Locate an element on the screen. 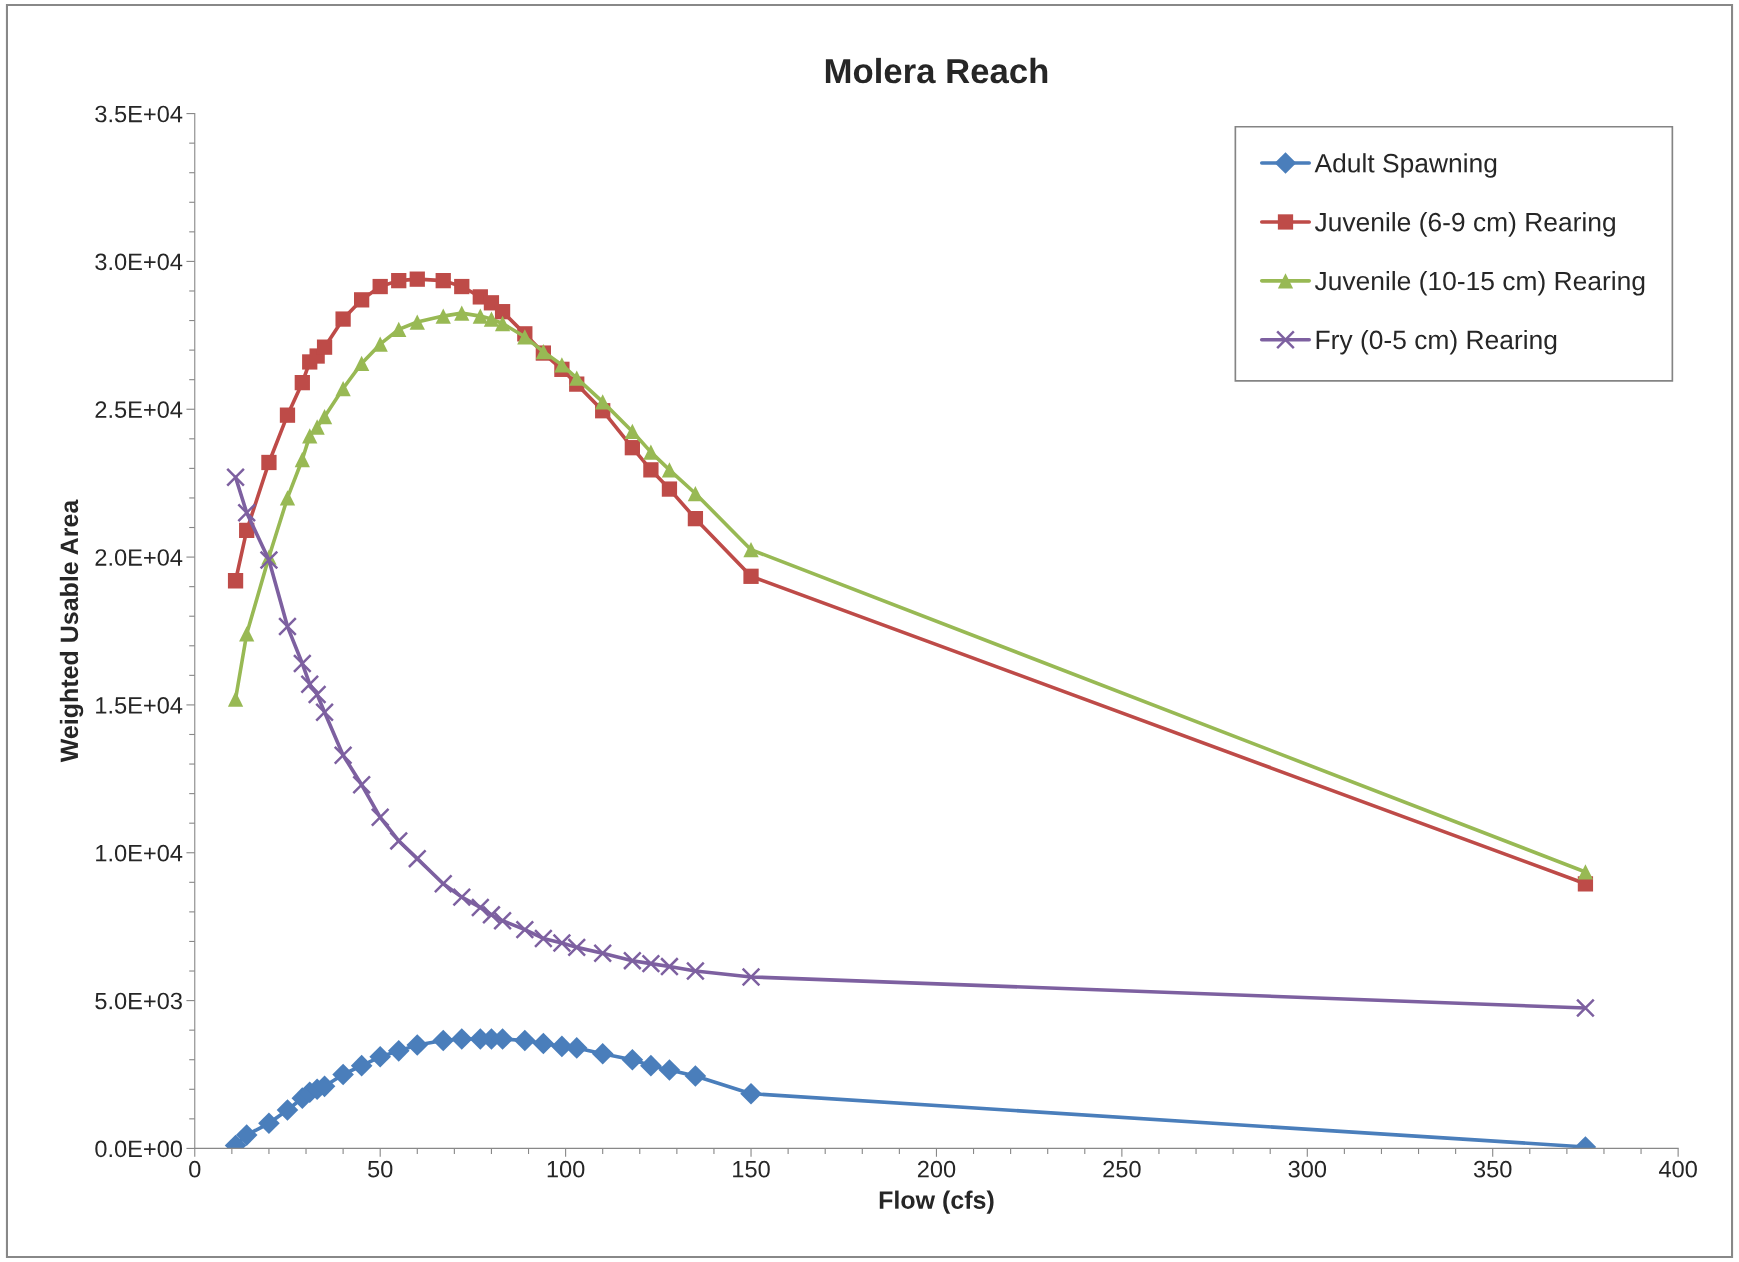  x-axis-title: Flow (cfs) is located at coordinates (936, 1202).